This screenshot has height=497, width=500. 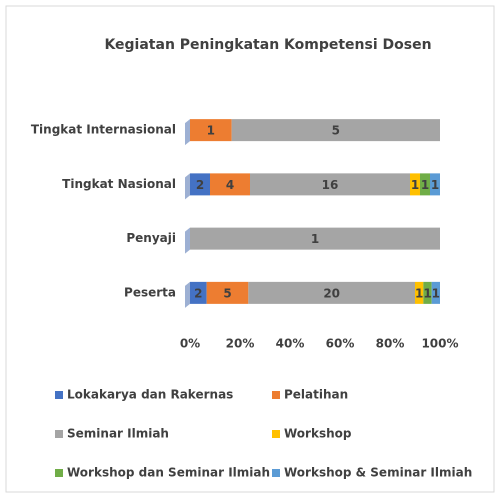 What do you see at coordinates (390, 344) in the screenshot?
I see `x-tick-label: 80%` at bounding box center [390, 344].